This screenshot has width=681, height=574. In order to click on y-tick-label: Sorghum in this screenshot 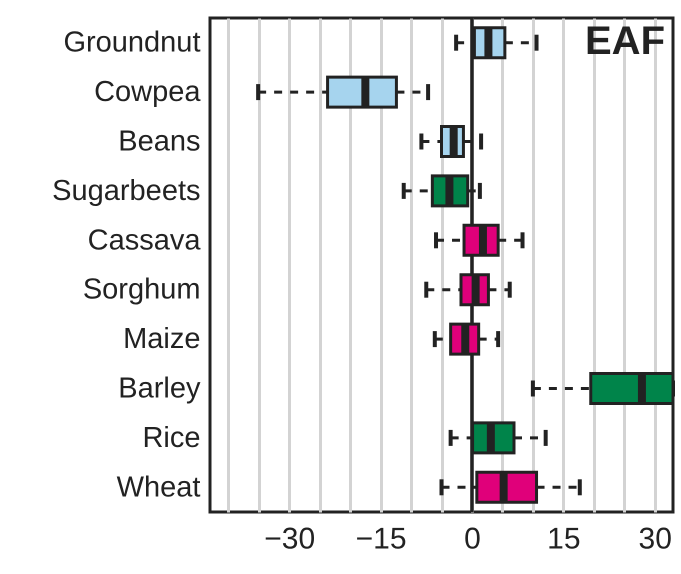, I will do `click(141, 290)`.